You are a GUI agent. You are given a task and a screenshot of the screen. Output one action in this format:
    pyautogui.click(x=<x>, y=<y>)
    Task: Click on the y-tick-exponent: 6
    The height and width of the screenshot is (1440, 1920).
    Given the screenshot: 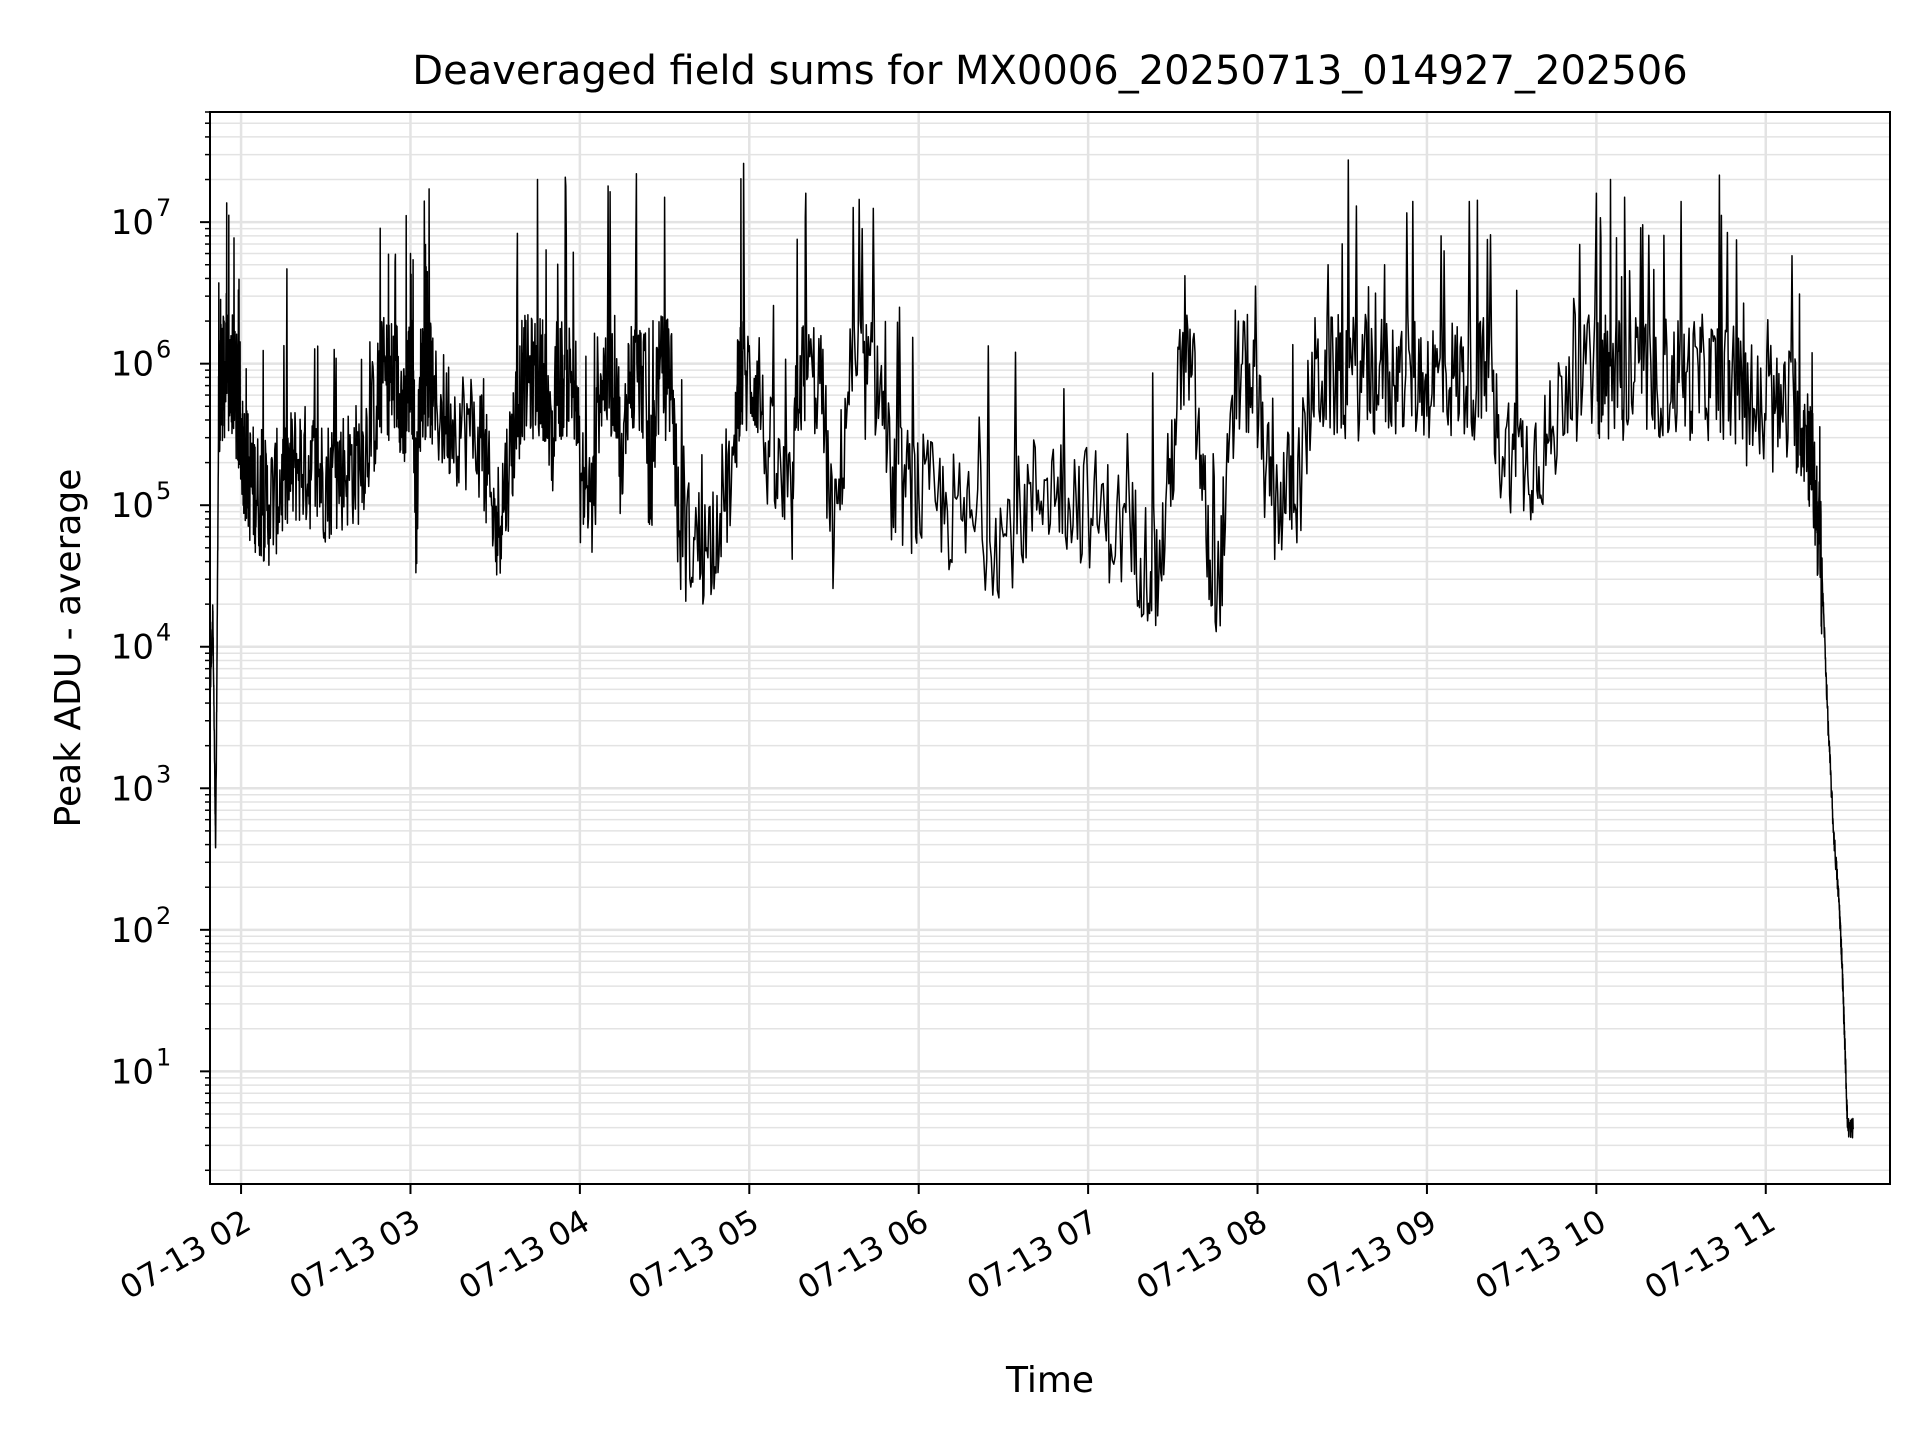 What is the action you would take?
    pyautogui.click(x=163, y=350)
    